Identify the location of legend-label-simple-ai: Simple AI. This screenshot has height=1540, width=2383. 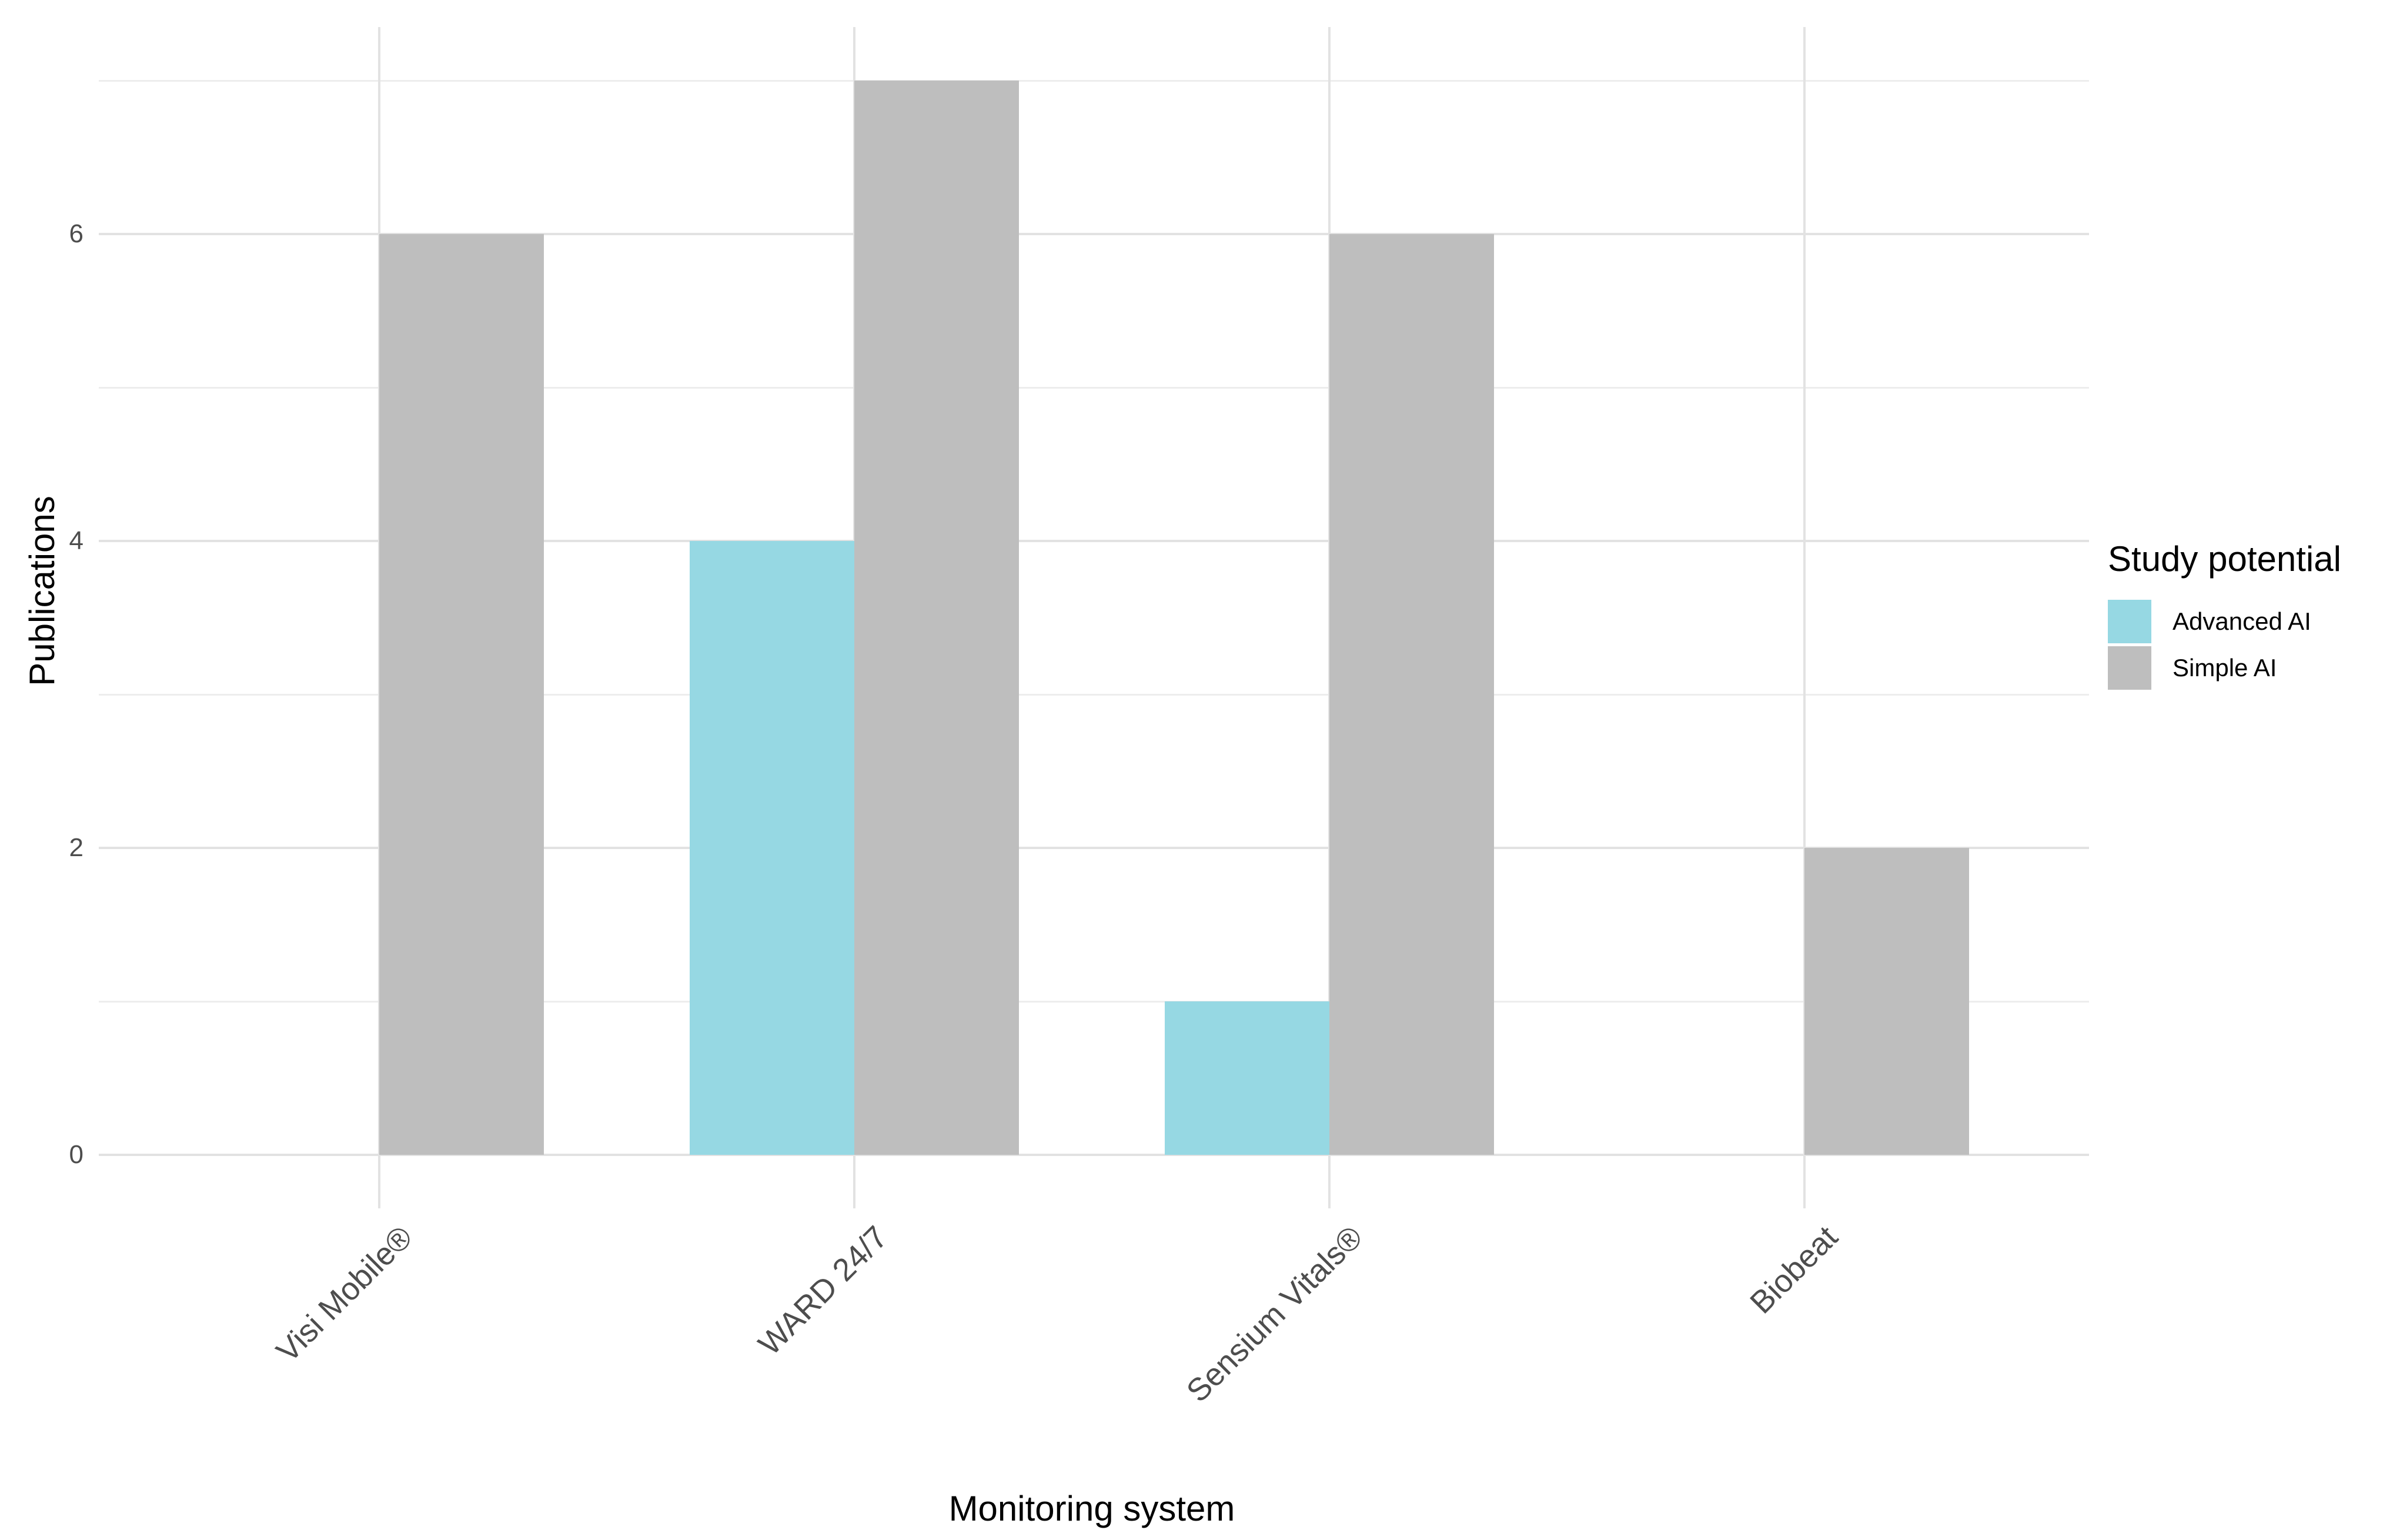
(2225, 668).